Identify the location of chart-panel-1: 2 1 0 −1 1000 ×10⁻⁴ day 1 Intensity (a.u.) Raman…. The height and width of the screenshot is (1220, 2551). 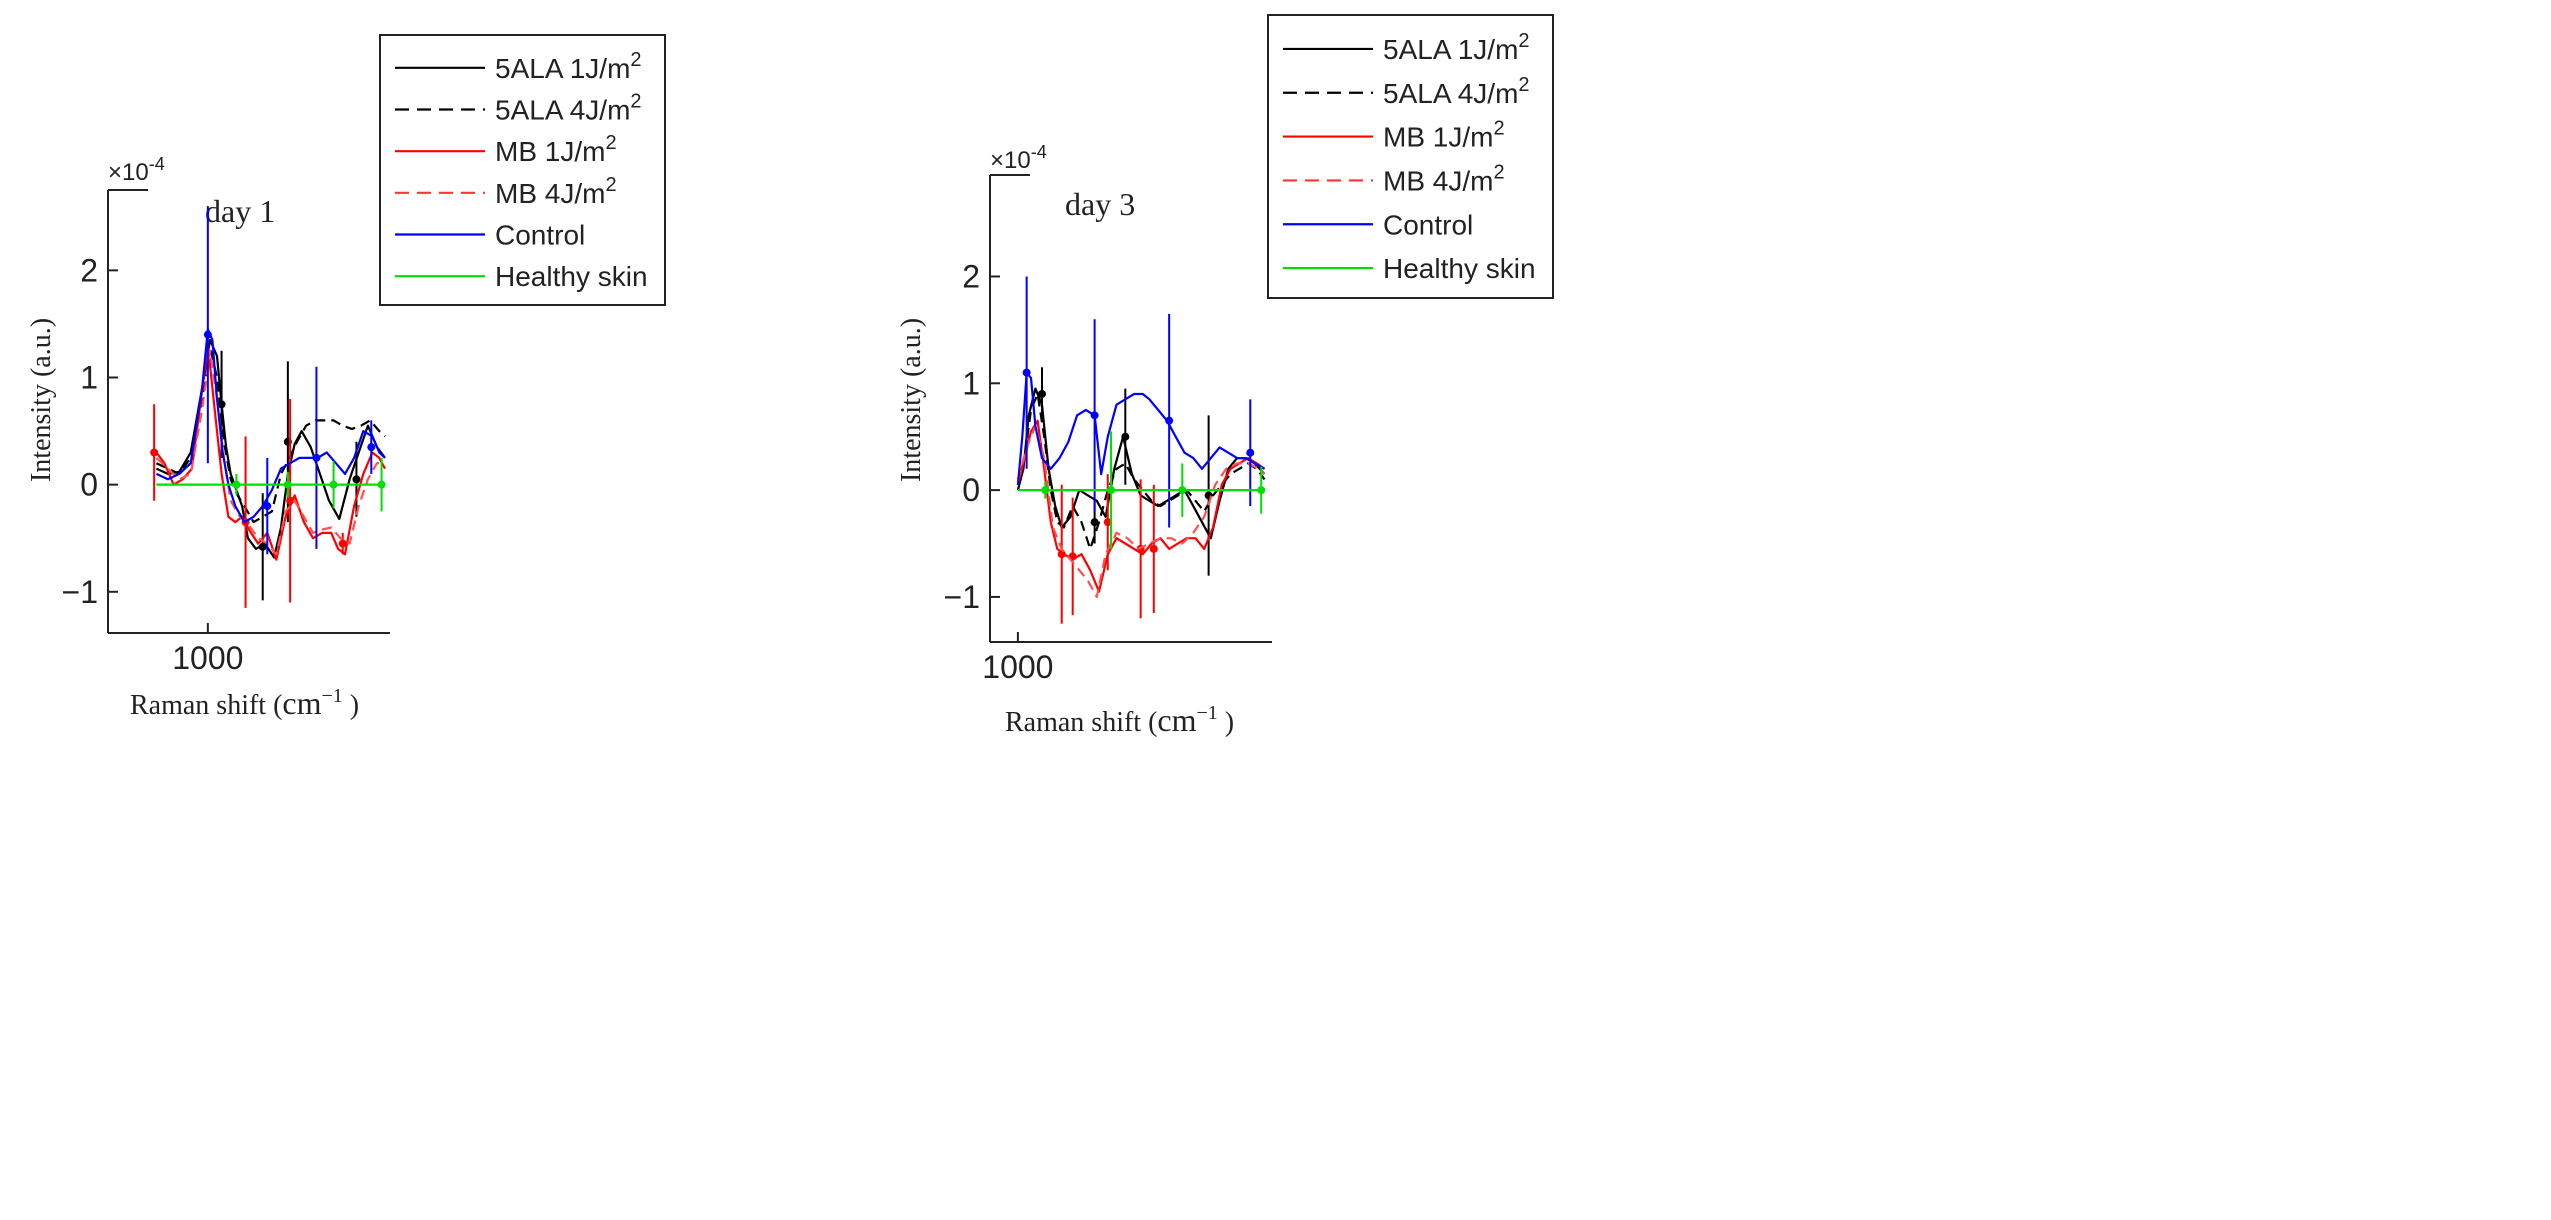
(346, 377).